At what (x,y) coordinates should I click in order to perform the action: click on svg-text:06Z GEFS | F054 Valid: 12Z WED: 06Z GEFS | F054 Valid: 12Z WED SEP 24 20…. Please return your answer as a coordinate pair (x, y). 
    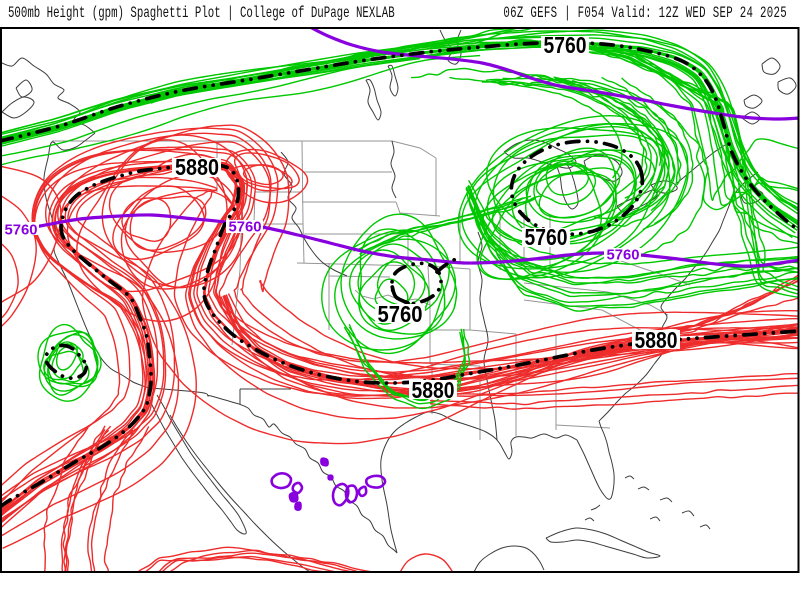
    Looking at the image, I should click on (645, 14).